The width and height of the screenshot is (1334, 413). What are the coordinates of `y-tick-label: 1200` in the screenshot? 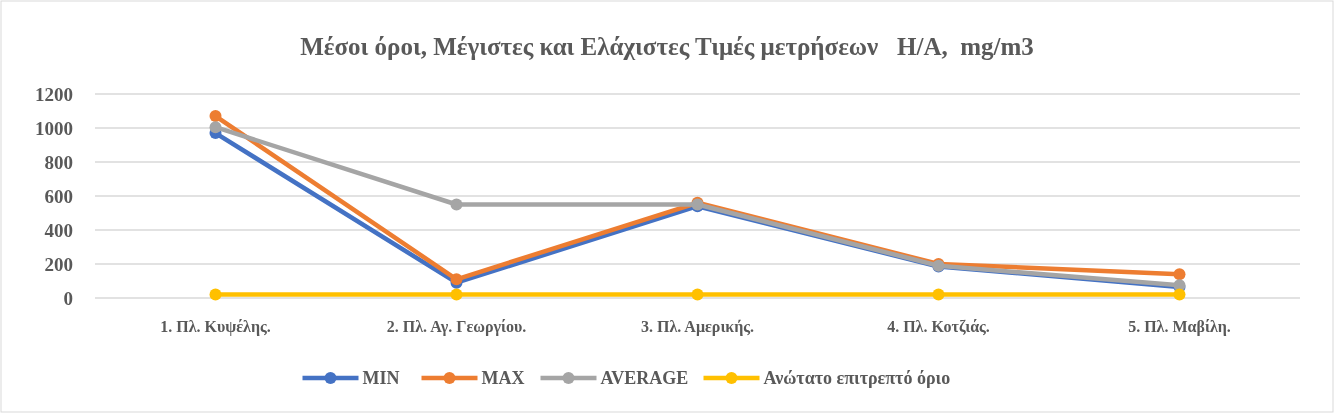 It's located at (54, 94).